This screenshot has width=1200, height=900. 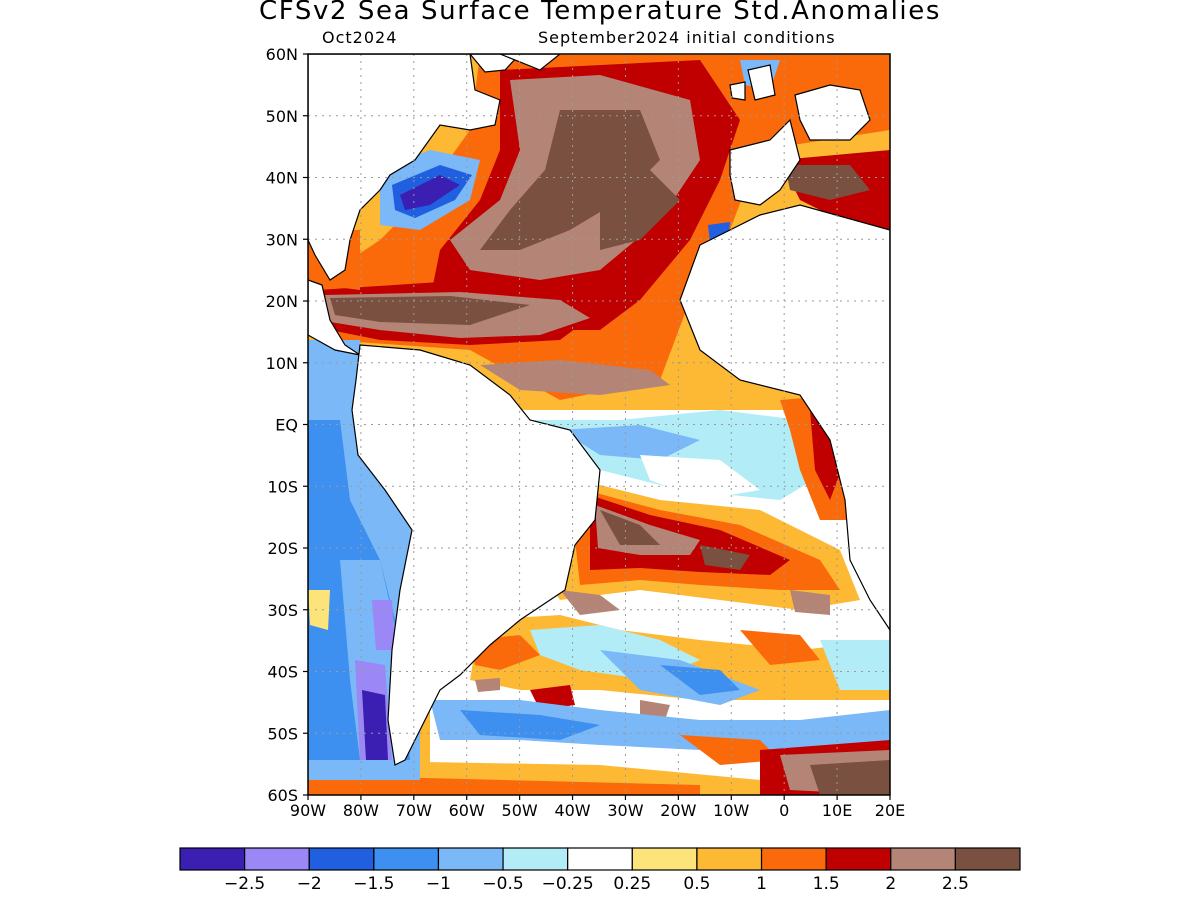 I want to click on colorbar-label: 1.5, so click(x=826, y=884).